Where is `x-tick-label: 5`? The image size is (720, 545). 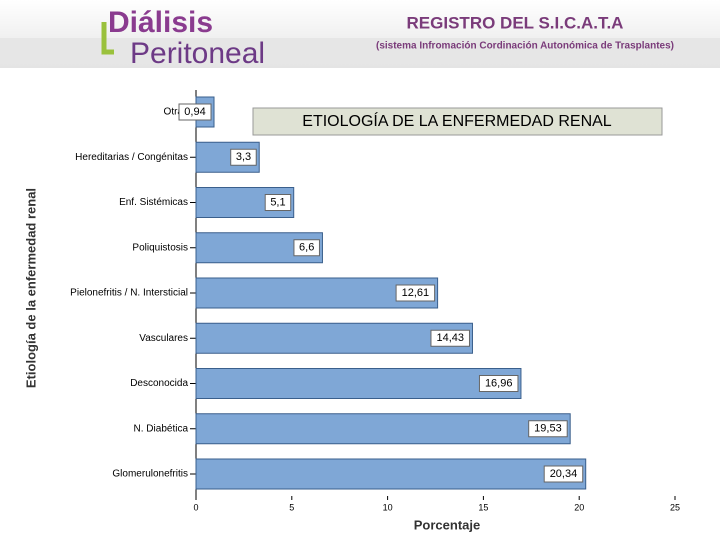
x-tick-label: 5 is located at coordinates (291, 507).